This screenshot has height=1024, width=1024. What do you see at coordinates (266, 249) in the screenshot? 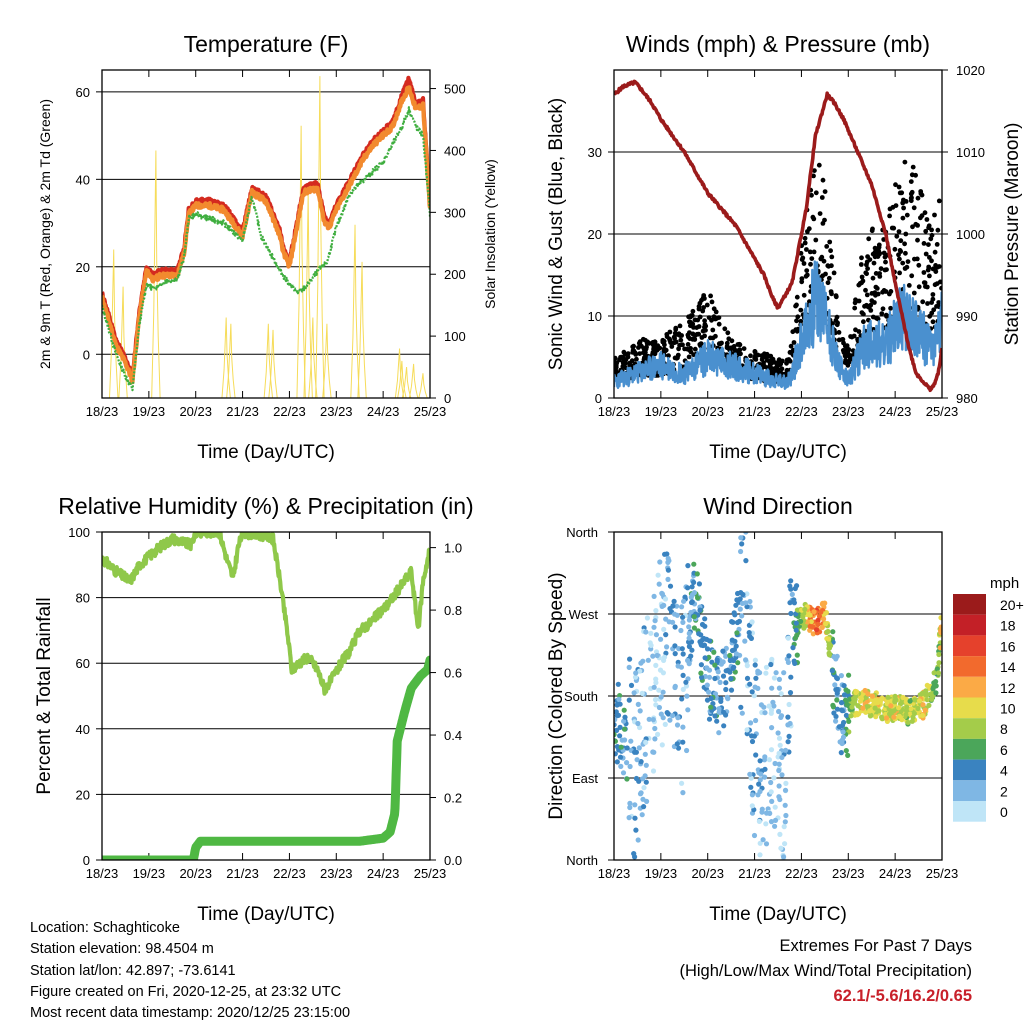
I see `series-2m-td` at bounding box center [266, 249].